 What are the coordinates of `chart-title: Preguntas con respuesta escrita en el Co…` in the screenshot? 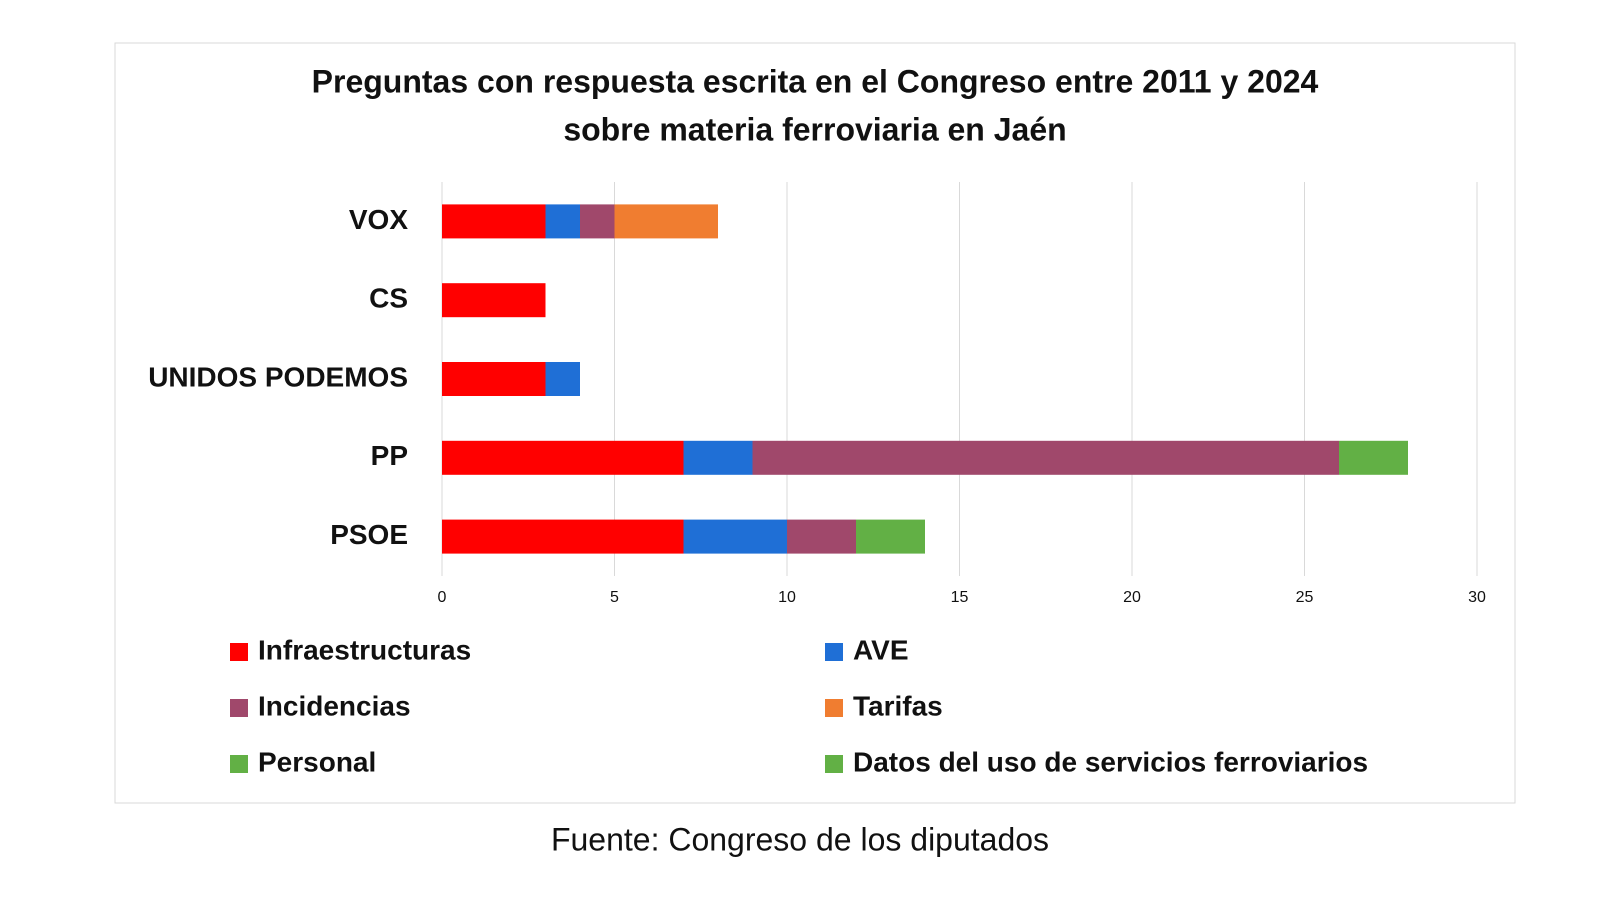 It's located at (815, 81).